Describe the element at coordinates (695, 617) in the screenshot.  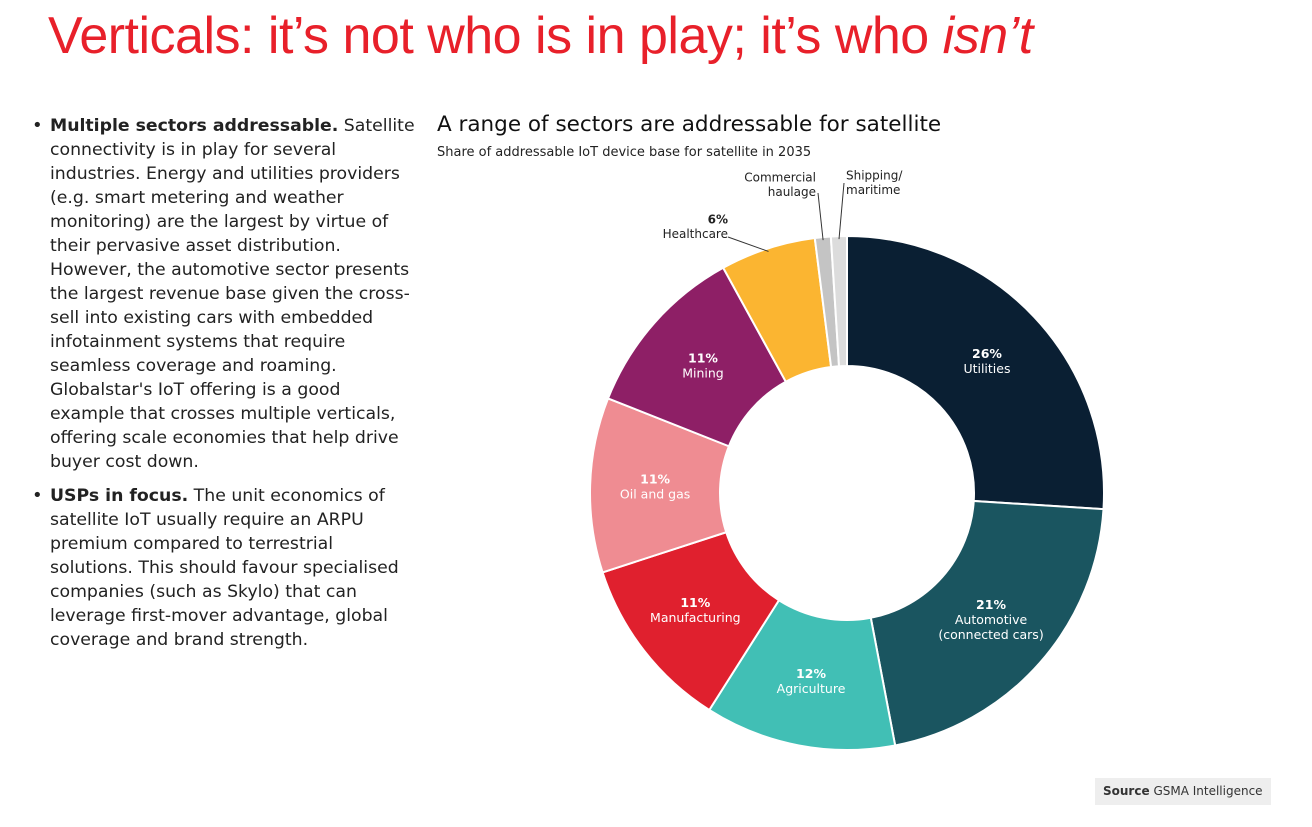
I see `slice-category-label: Manufacturing` at that location.